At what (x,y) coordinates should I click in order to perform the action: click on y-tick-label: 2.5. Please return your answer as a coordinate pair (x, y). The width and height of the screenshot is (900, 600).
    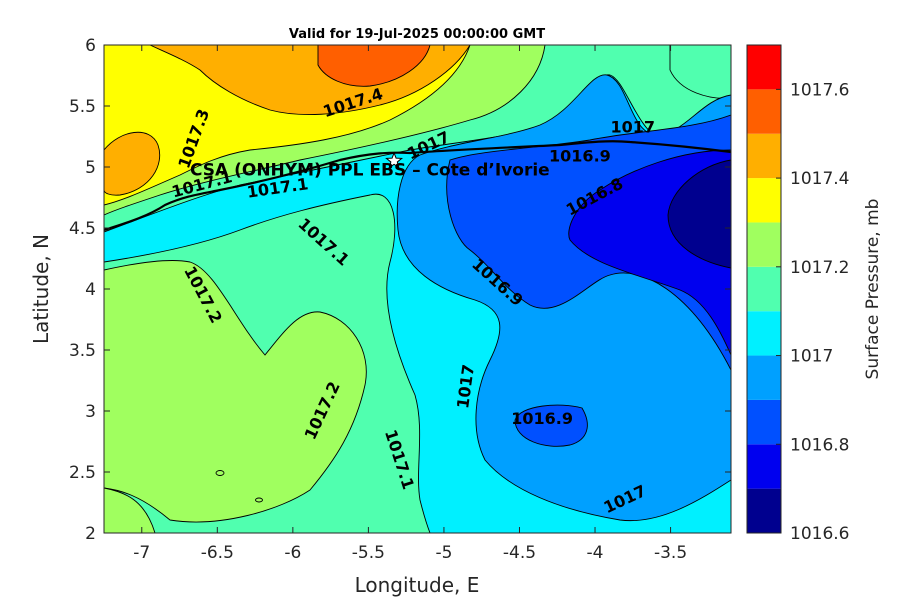
    Looking at the image, I should click on (82, 473).